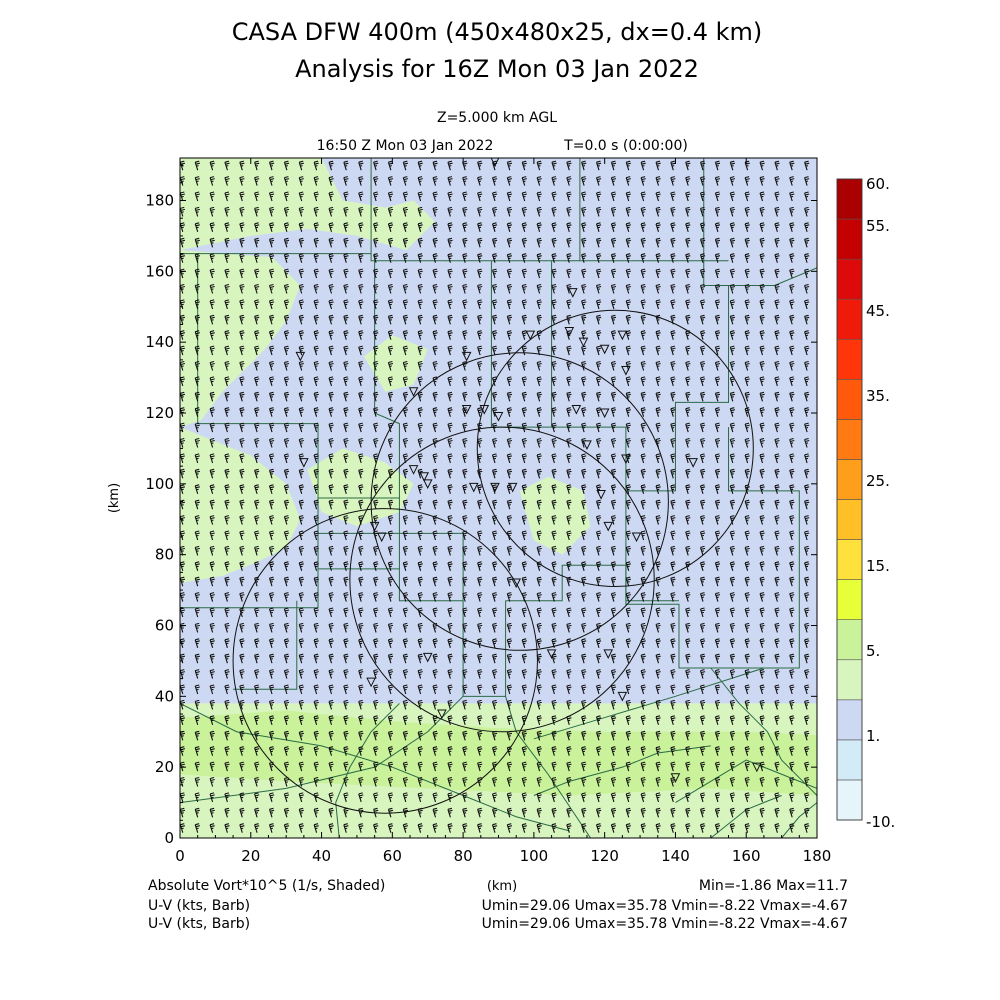 The image size is (1000, 1000). I want to click on level-label: Z=5.000 km AGL, so click(497, 118).